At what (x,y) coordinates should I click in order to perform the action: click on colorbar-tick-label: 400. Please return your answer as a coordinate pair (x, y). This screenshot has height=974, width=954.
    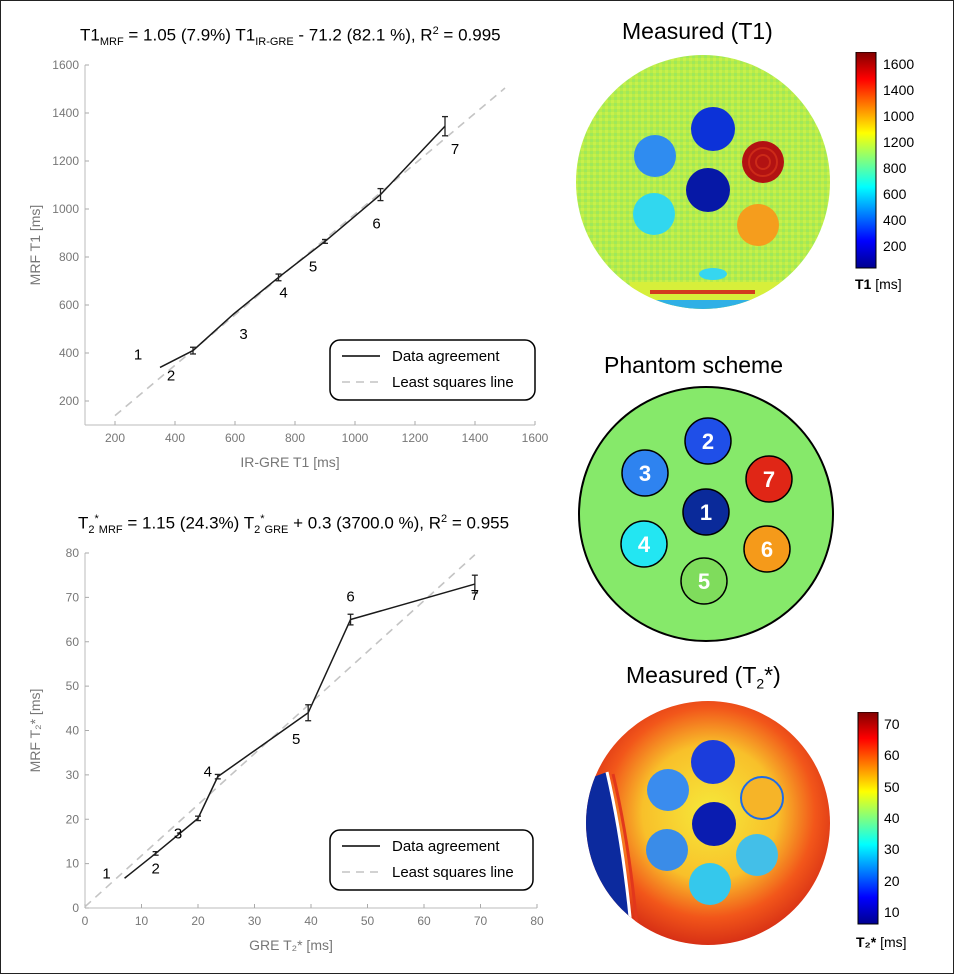
    Looking at the image, I should click on (895, 220).